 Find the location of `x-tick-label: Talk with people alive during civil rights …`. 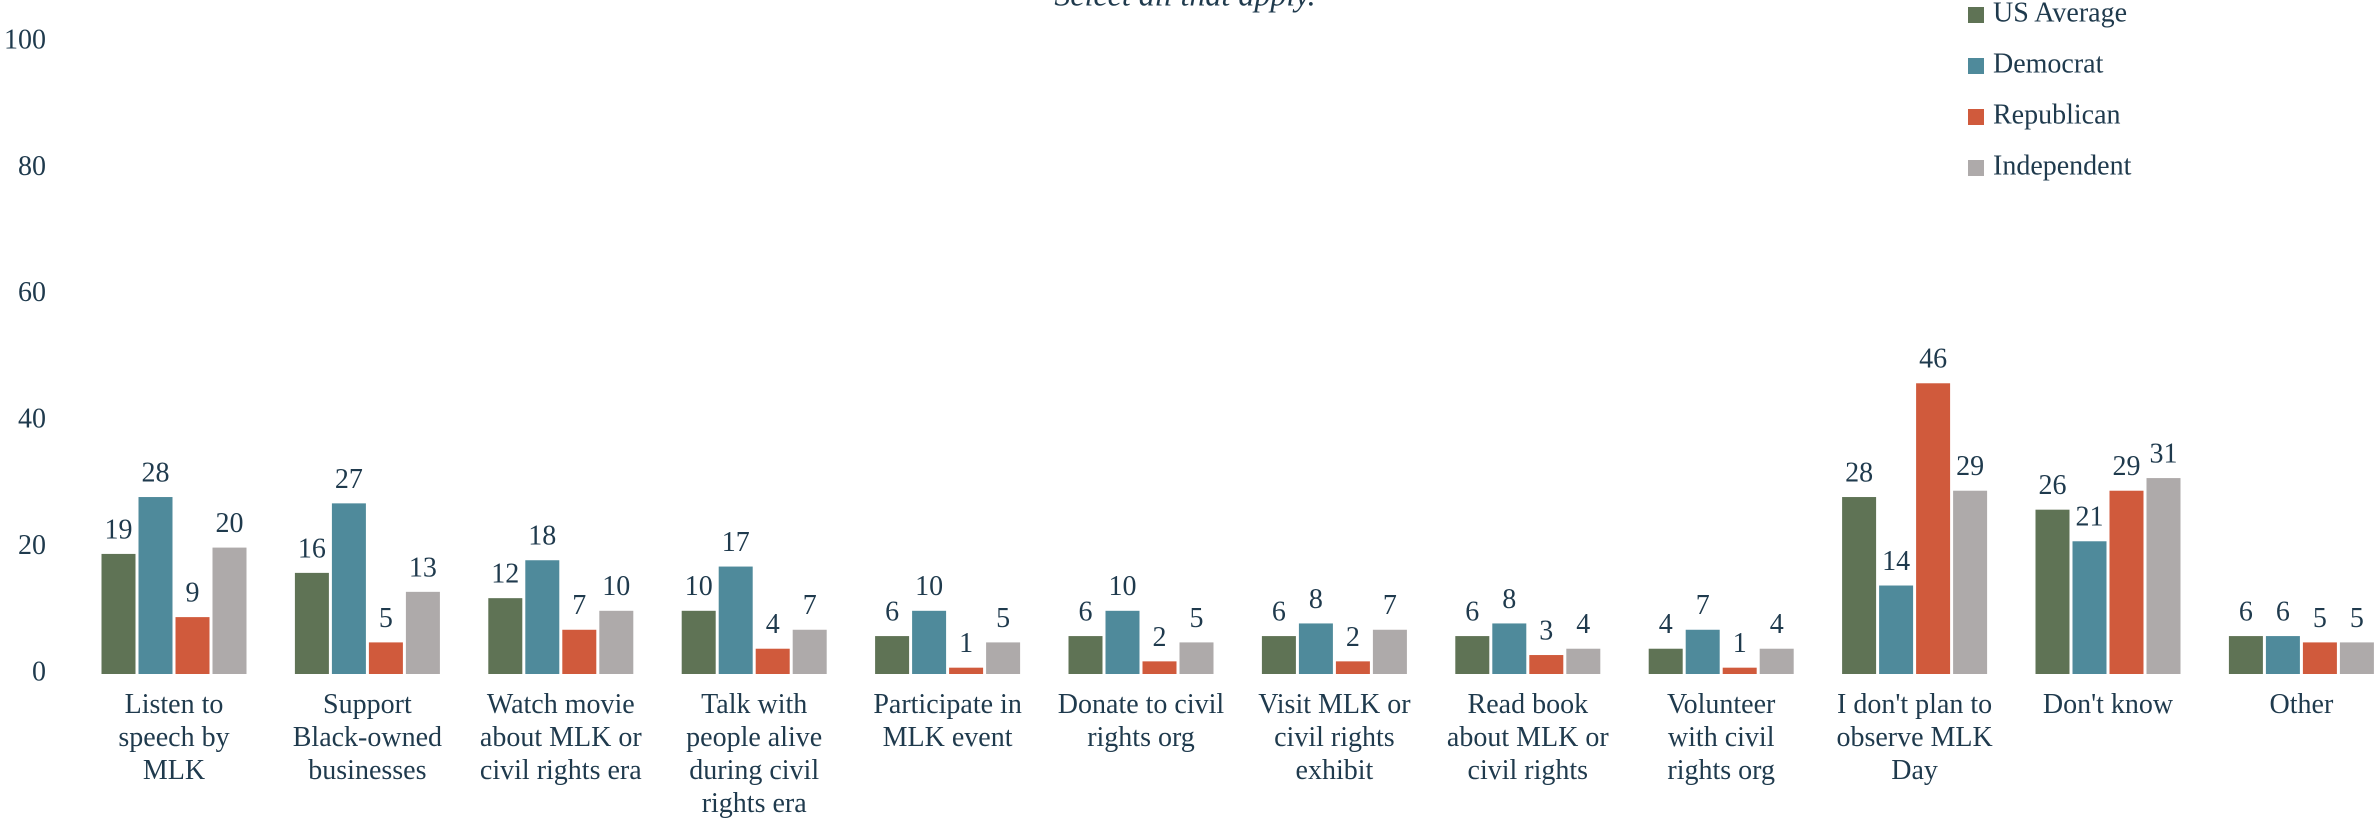

x-tick-label: Talk with people alive during civil rights … is located at coordinates (754, 754).